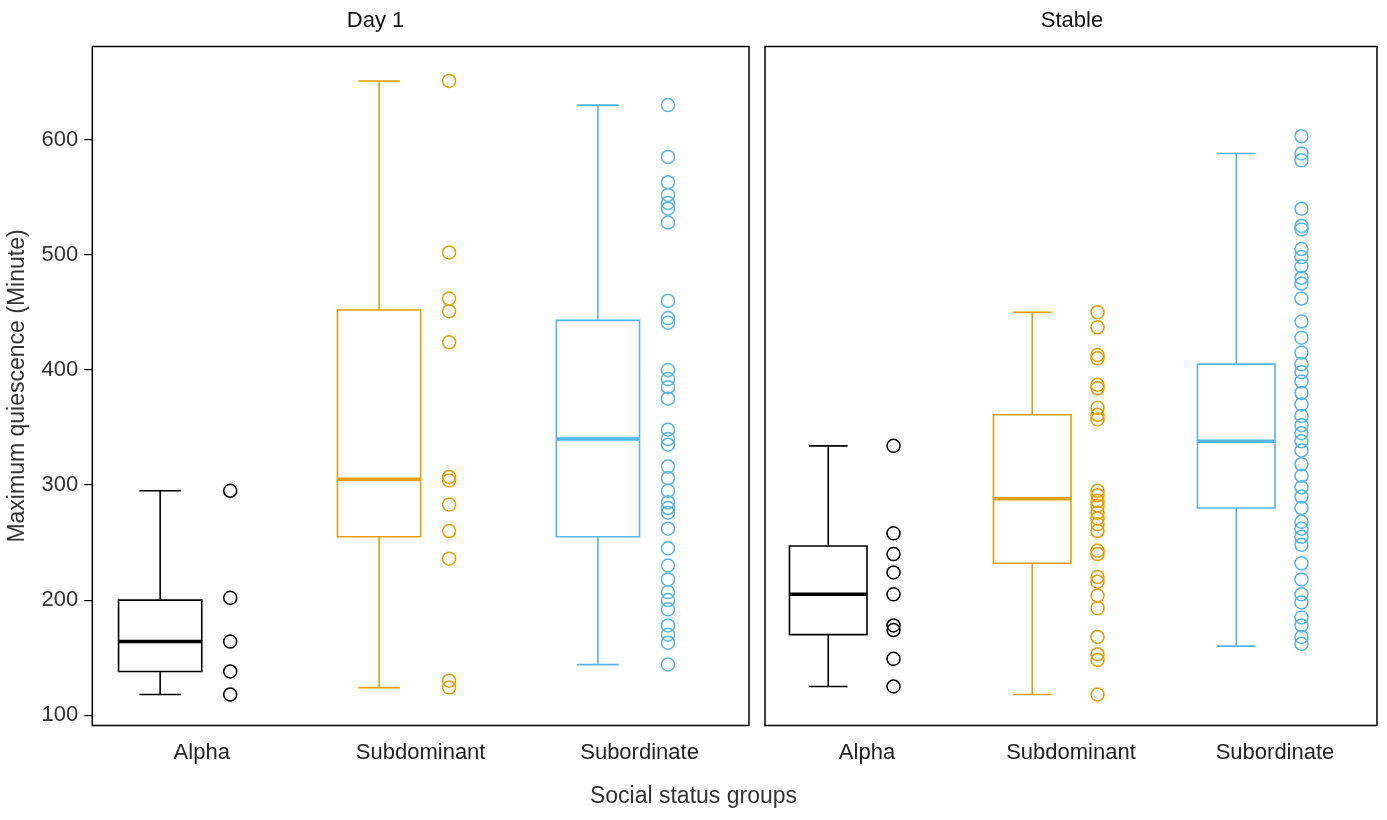 This screenshot has width=1387, height=820. I want to click on y-tick-label: 100, so click(60, 714).